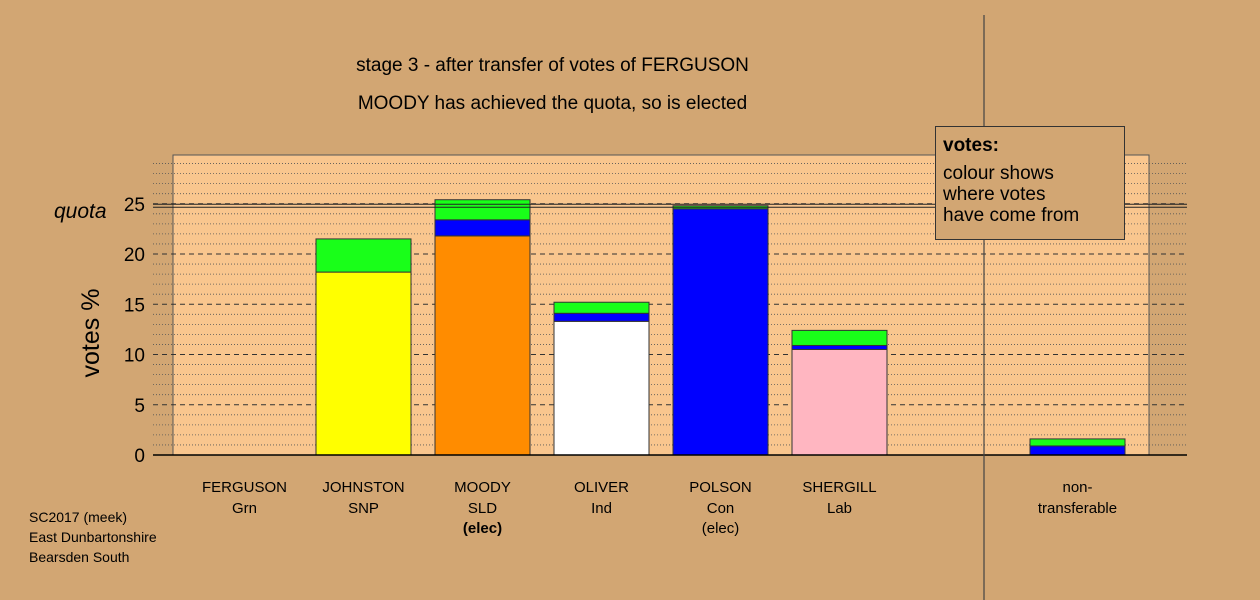 This screenshot has height=600, width=1260. I want to click on category-party-label: Con, so click(721, 508).